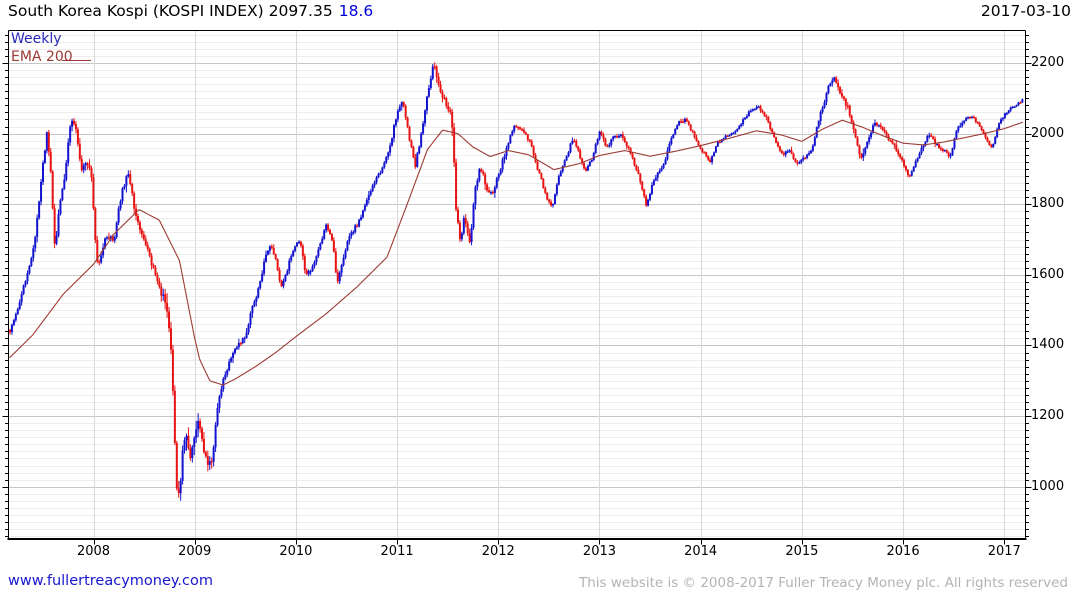 The image size is (1075, 600). Describe the element at coordinates (42, 57) in the screenshot. I see `legend-ema-label: EMA 200` at that location.